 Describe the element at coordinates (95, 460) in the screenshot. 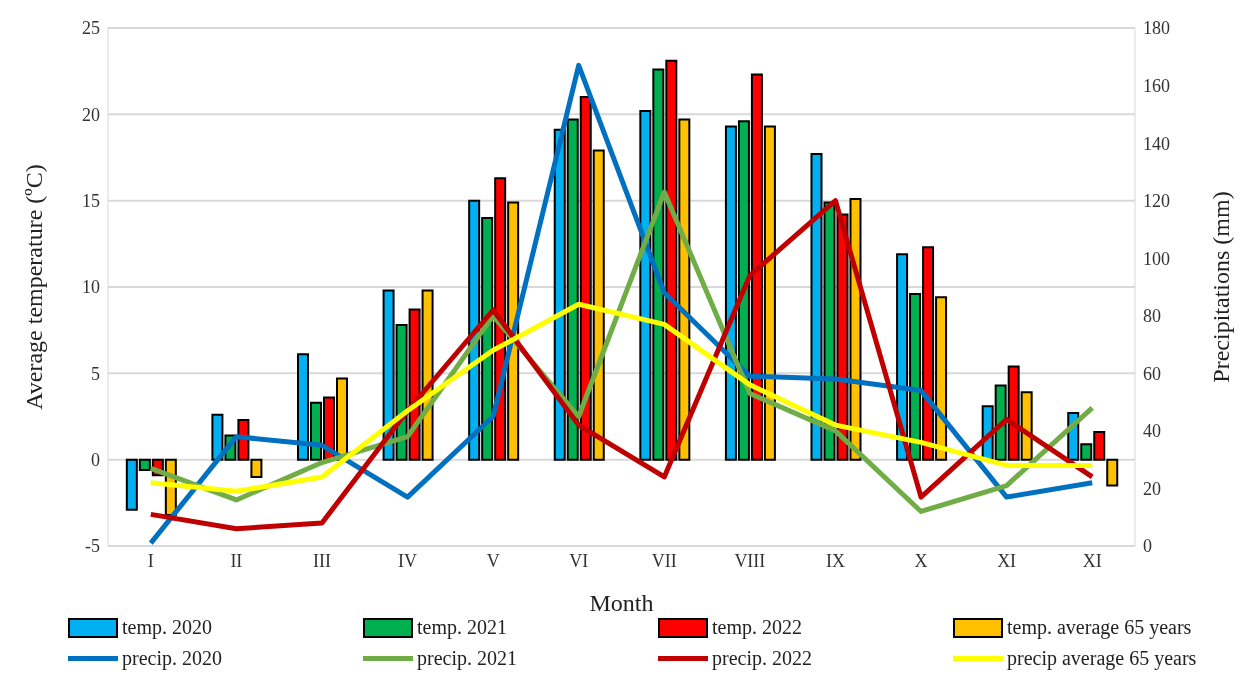

I see `y-tick-label: 0` at that location.